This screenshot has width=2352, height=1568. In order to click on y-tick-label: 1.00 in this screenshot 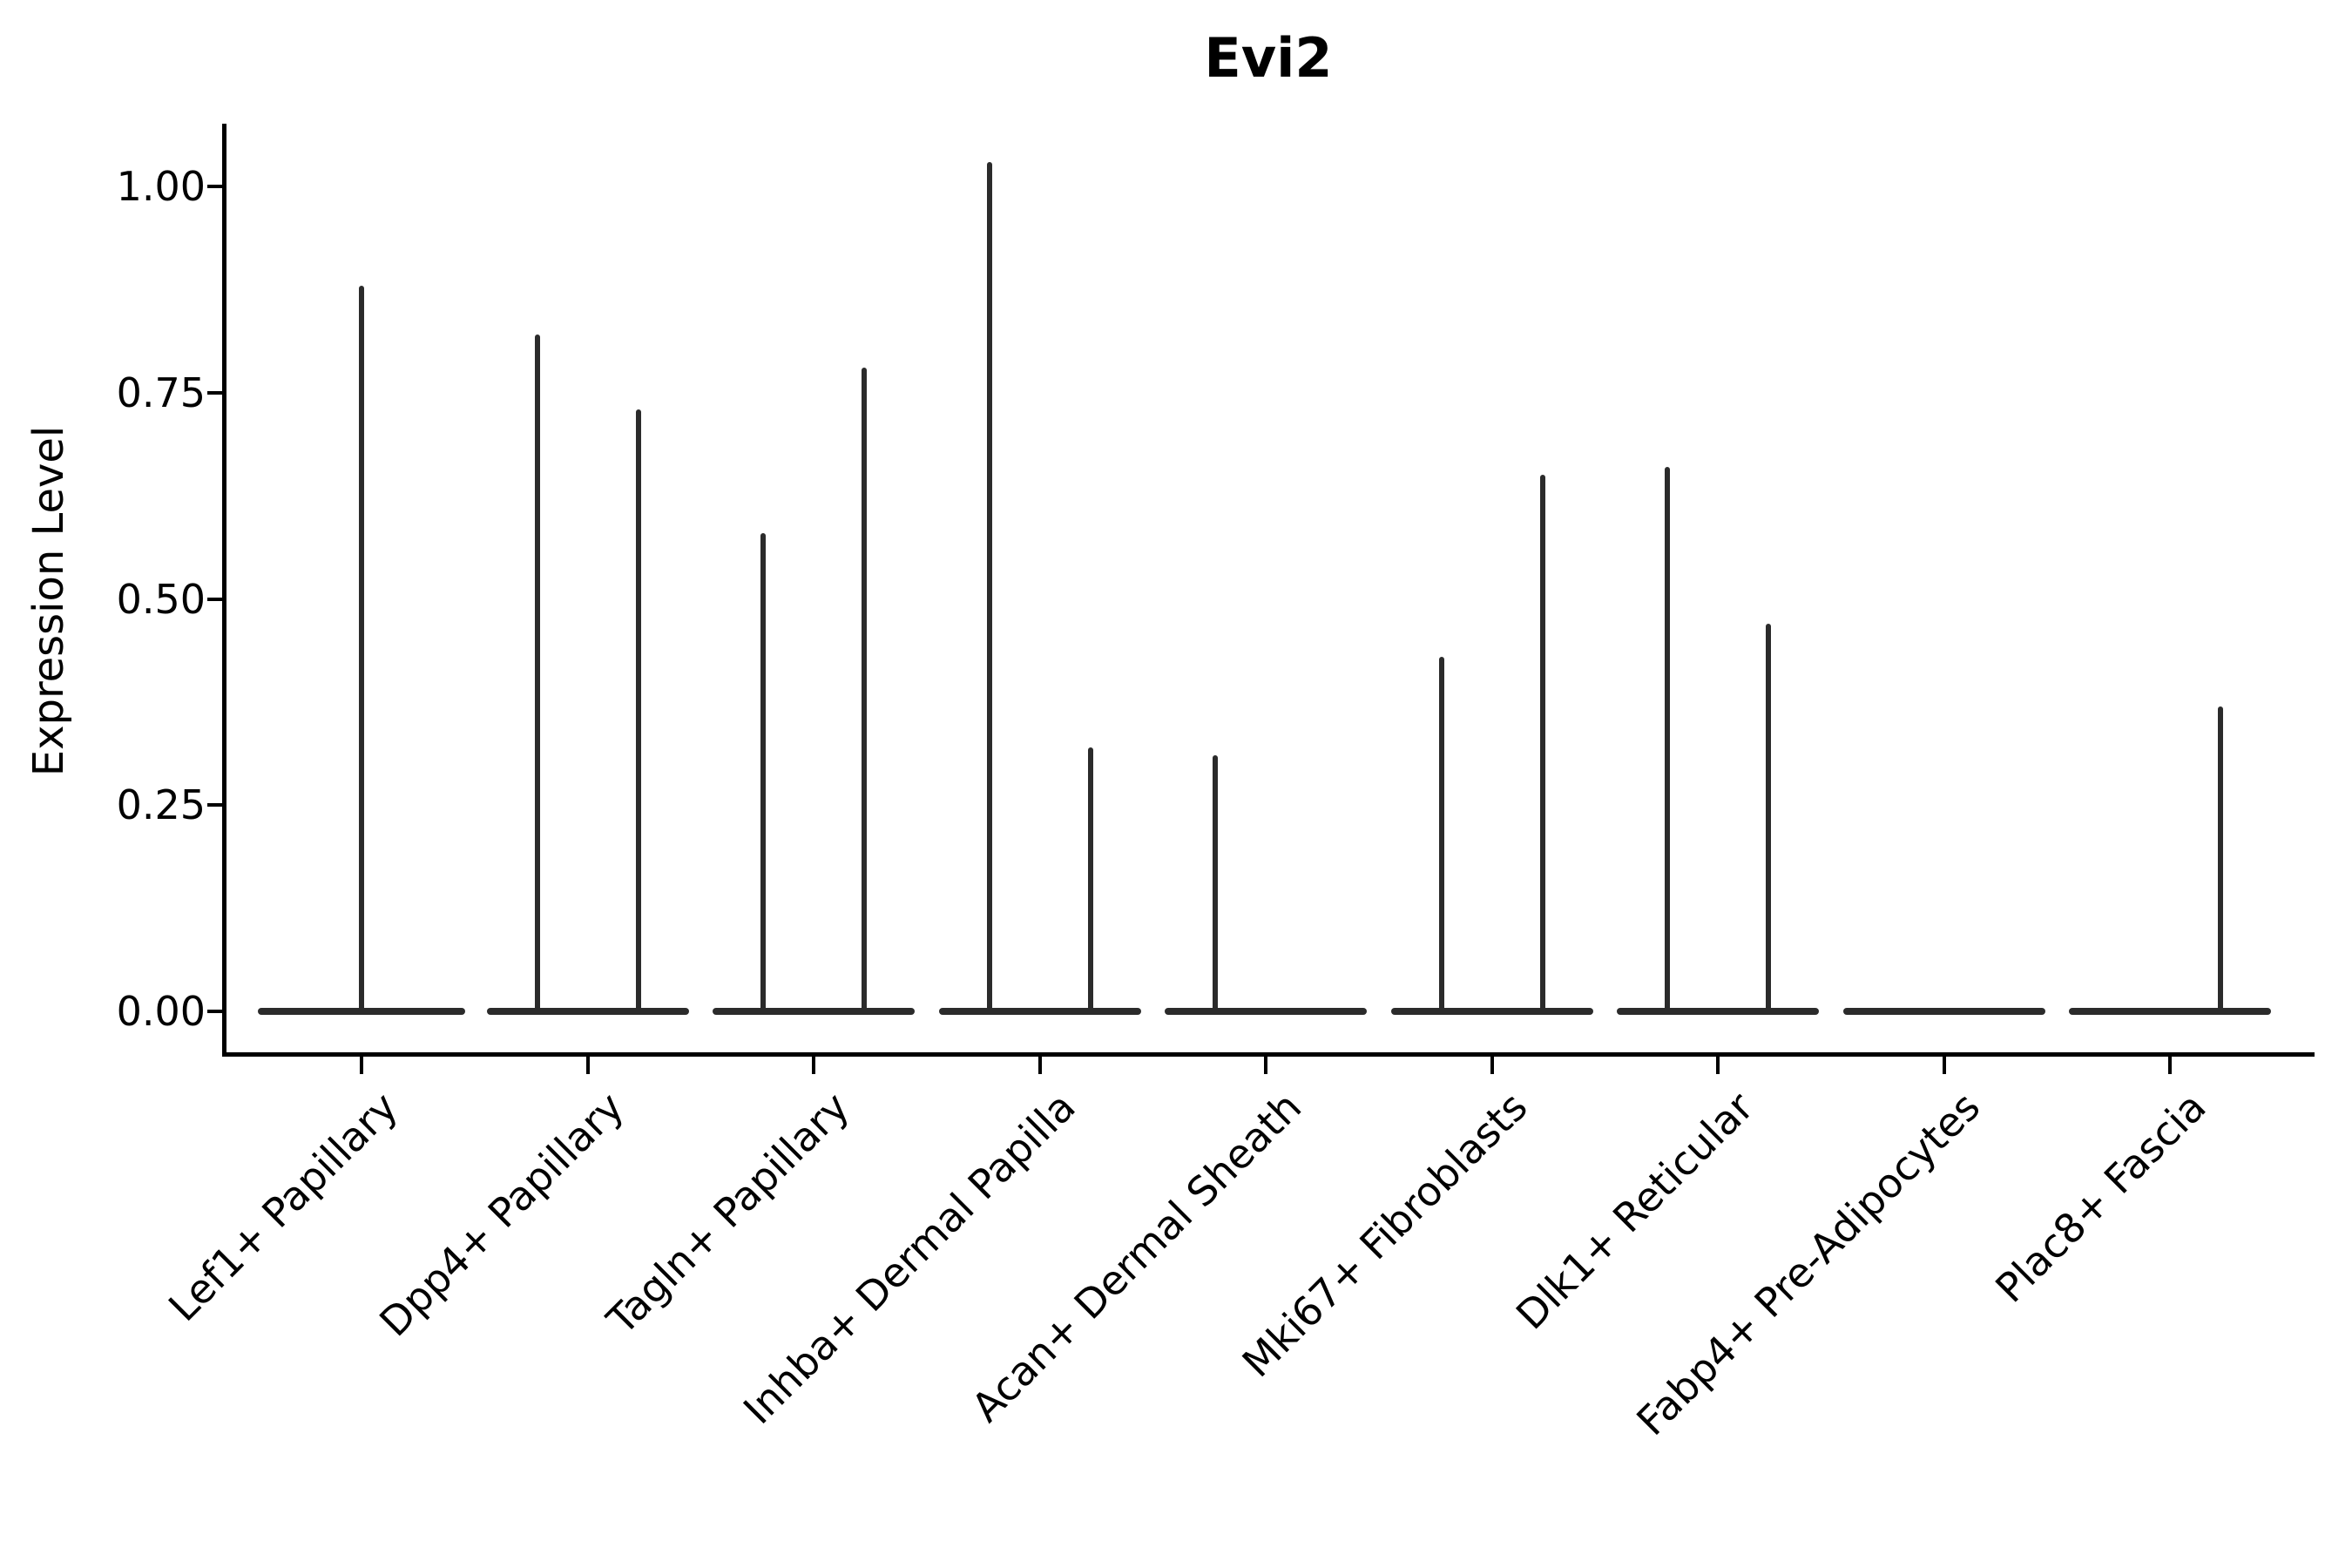, I will do `click(161, 186)`.